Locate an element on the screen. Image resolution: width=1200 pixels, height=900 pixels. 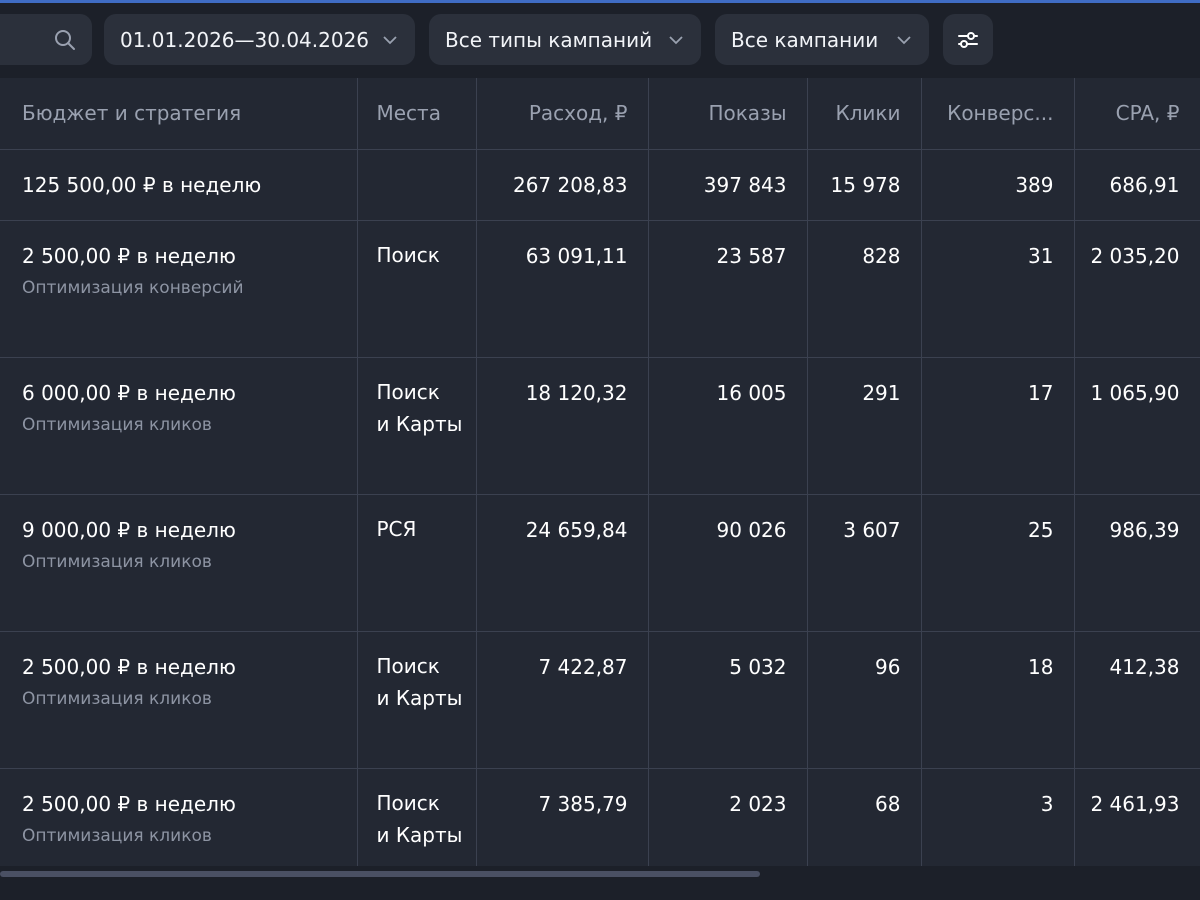
clicks-cell: 96 is located at coordinates (864, 700).